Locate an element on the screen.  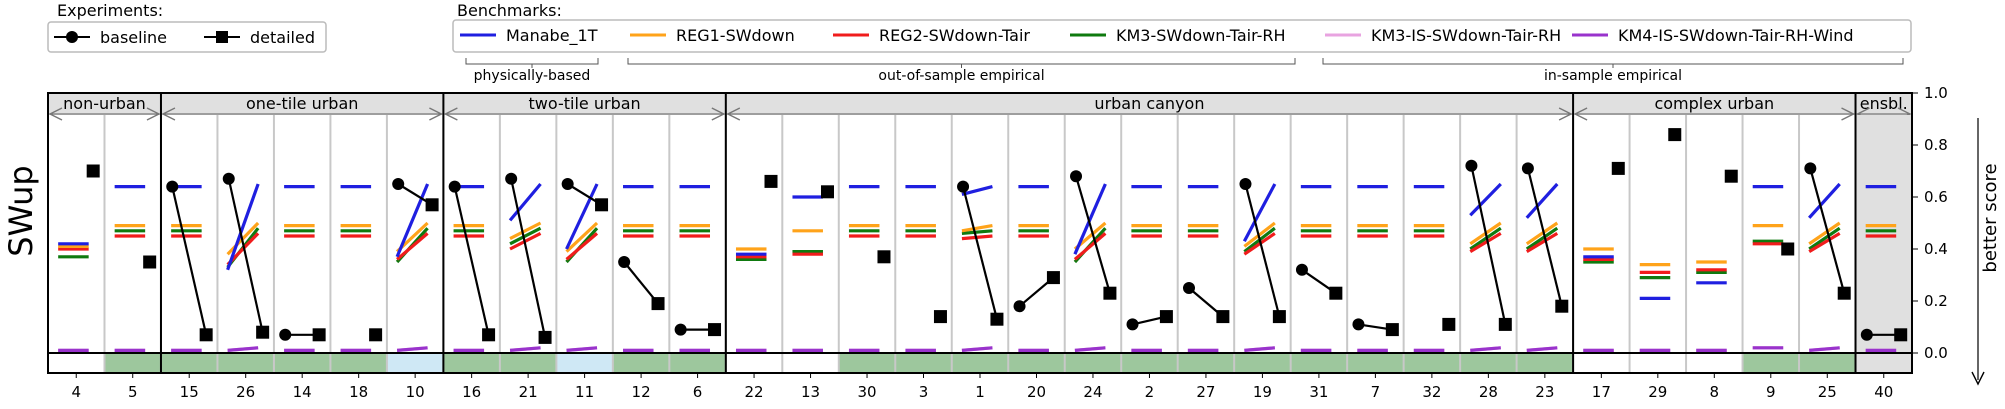
group-arrow-head-left is located at coordinates (168, 114).